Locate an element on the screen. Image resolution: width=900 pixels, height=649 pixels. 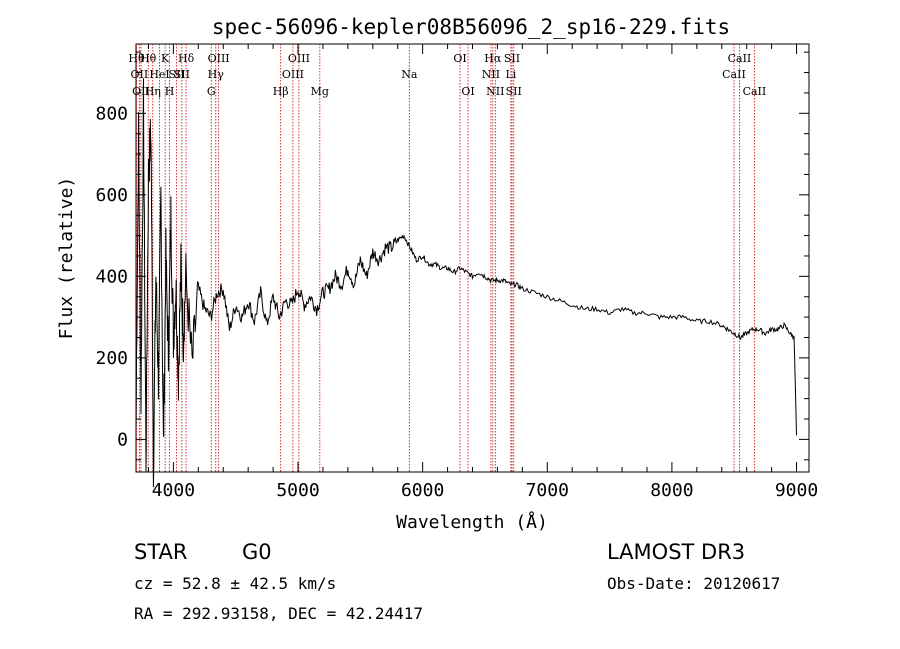
line-label: Hδ is located at coordinates (186, 58).